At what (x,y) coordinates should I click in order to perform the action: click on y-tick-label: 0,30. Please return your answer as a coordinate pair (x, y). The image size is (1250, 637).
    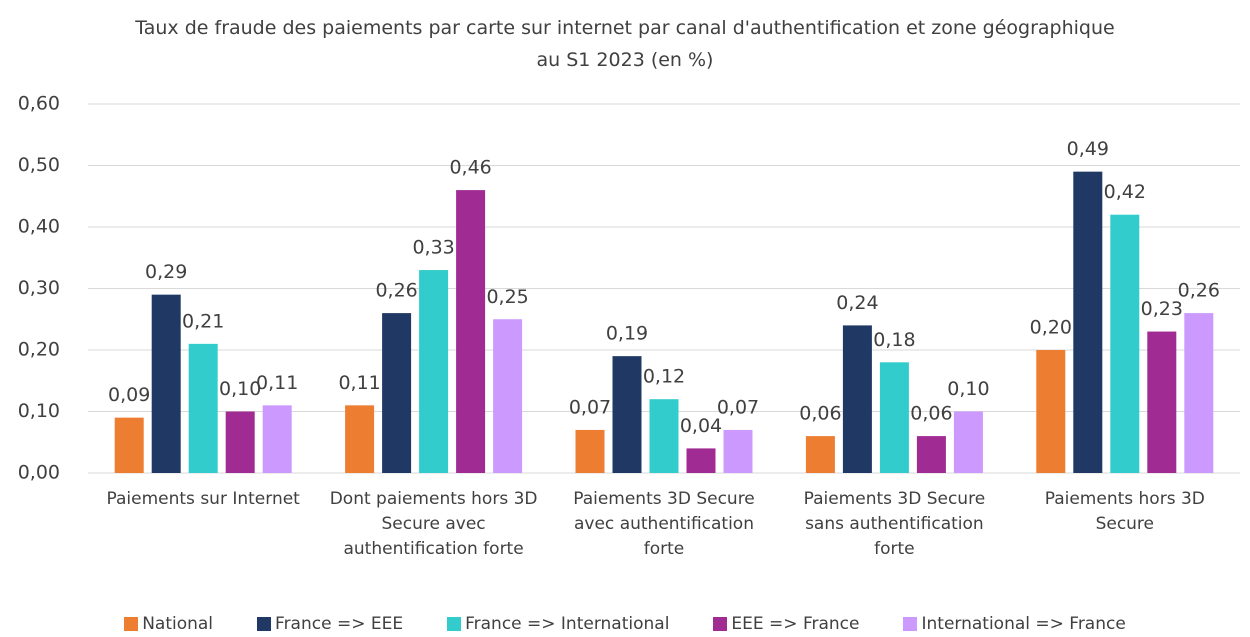
    Looking at the image, I should click on (39, 288).